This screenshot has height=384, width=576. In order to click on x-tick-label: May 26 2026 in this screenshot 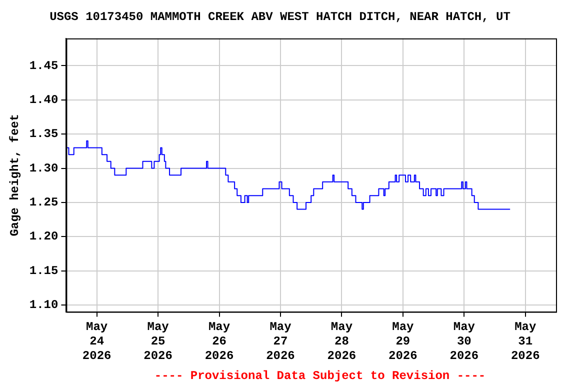, I will do `click(219, 341)`.